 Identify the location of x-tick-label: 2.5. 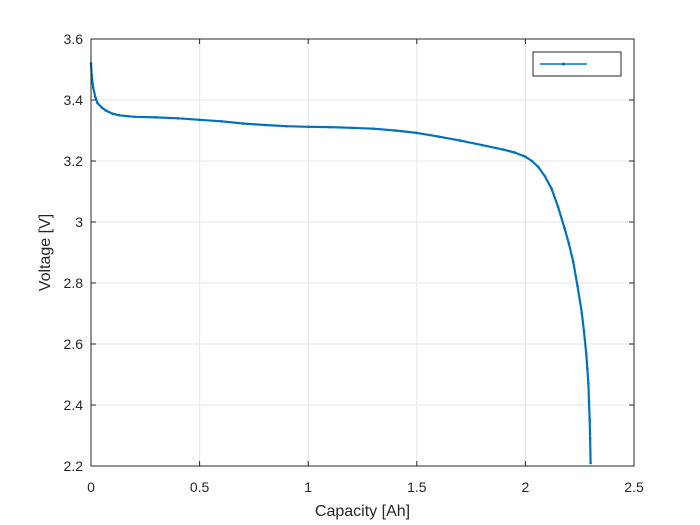
(634, 487).